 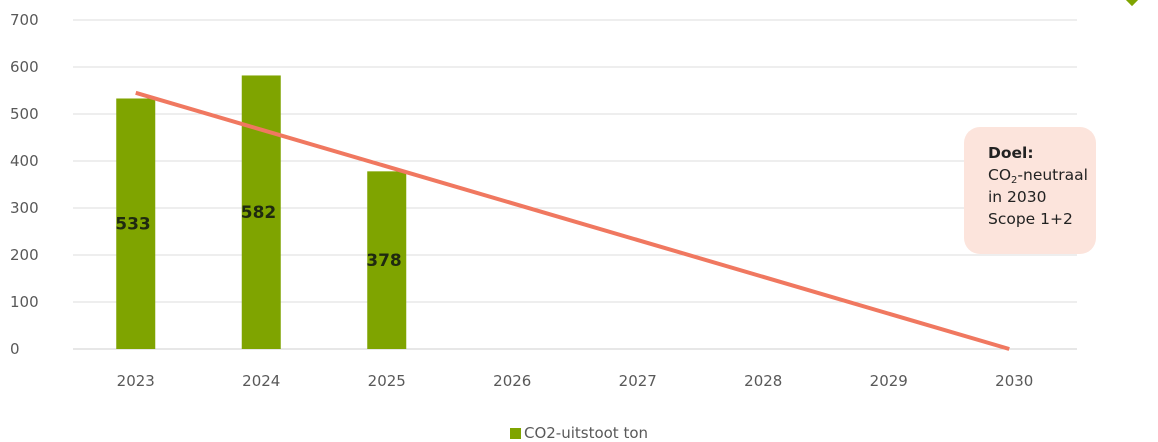 What do you see at coordinates (136, 381) in the screenshot?
I see `x-tick-label: 2023` at bounding box center [136, 381].